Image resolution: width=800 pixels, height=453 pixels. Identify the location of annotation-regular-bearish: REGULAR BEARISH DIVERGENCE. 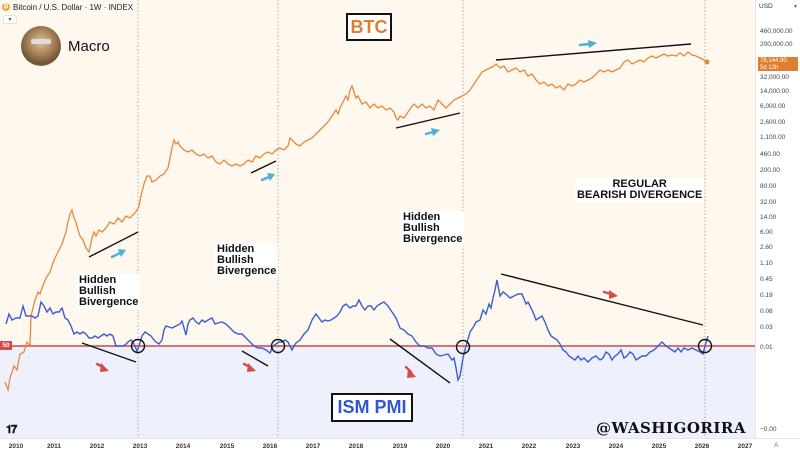
(640, 190).